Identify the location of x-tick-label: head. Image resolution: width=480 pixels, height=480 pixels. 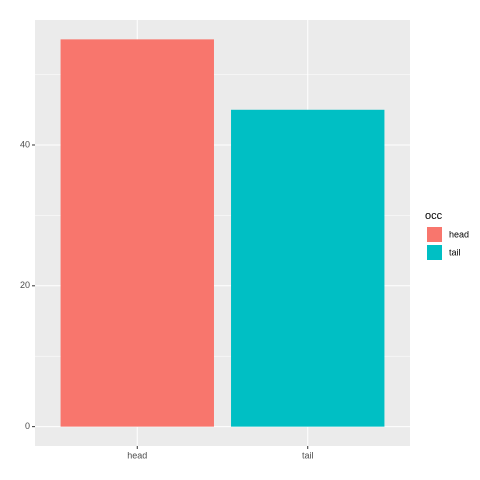
(137, 455).